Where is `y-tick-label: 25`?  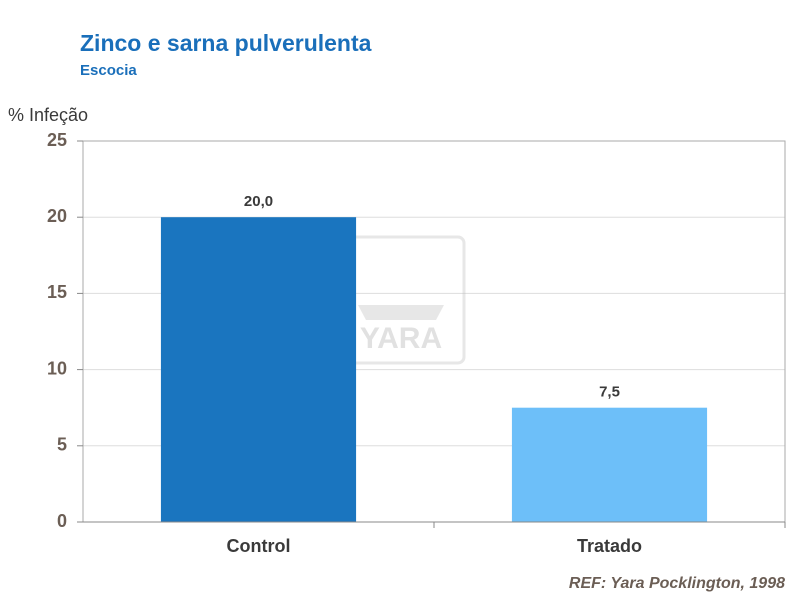 y-tick-label: 25 is located at coordinates (57, 140).